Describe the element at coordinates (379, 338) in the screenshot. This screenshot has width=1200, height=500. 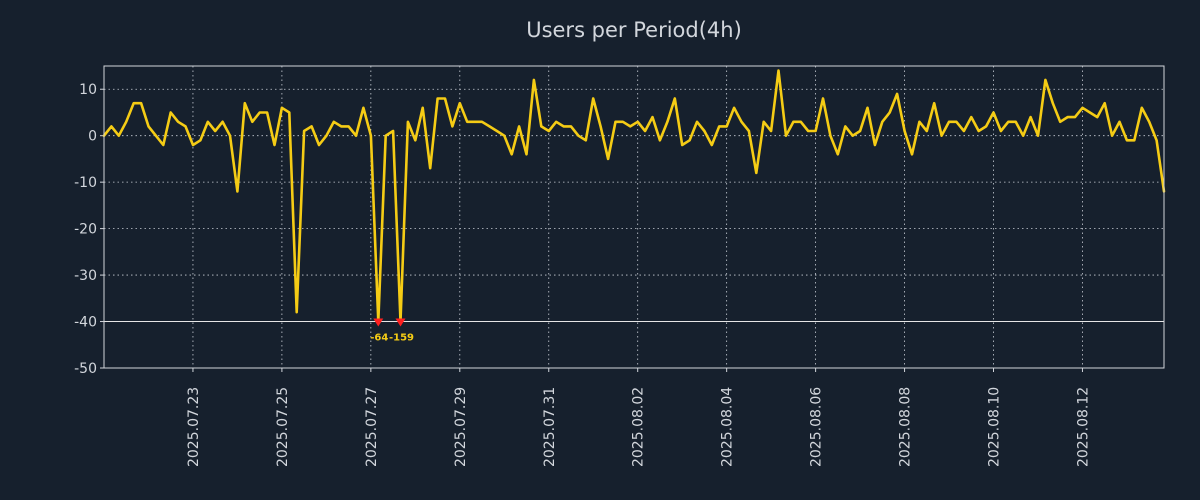
I see `annotation-label: -64` at that location.